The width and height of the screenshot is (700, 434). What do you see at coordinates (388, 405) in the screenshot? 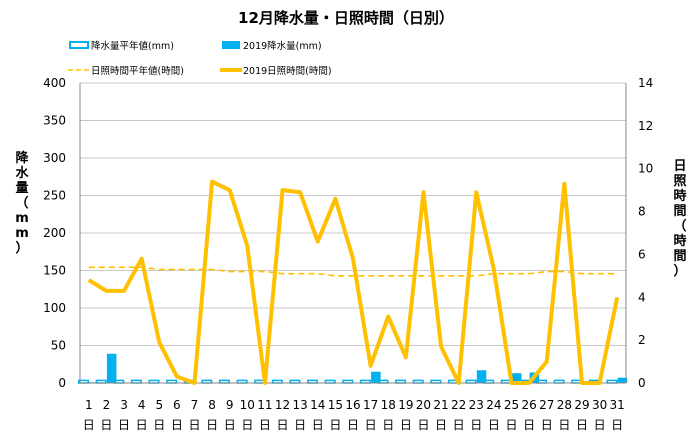
I see `x-tick-label: 18` at bounding box center [388, 405].